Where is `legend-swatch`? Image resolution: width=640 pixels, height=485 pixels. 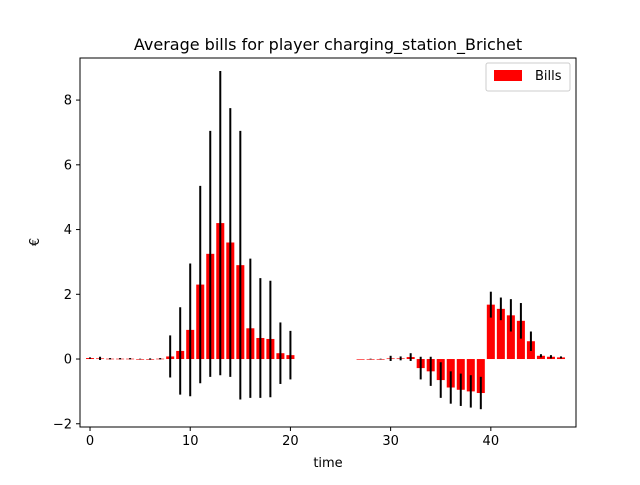
legend-swatch is located at coordinates (508, 75).